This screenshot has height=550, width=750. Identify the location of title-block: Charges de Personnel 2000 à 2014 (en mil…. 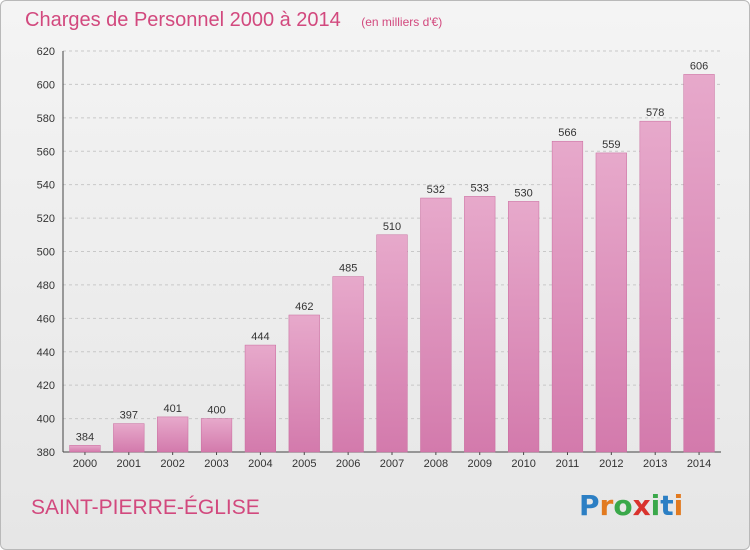
(233, 20).